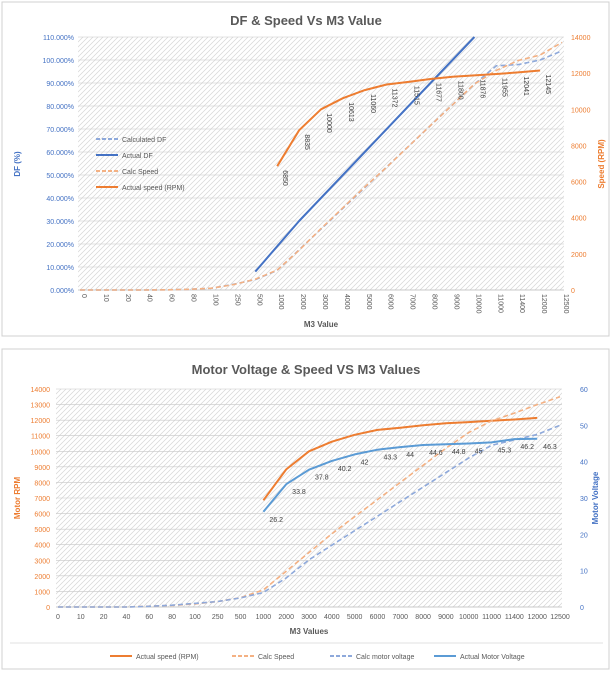 This screenshot has height=673, width=613. Describe the element at coordinates (236, 300) in the screenshot. I see `x-tick-label: 250` at that location.